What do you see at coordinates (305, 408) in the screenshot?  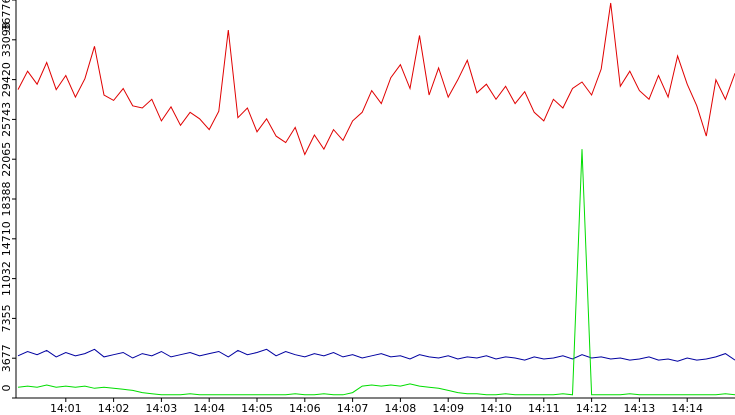 I see `x-tick-label: 14:06` at bounding box center [305, 408].